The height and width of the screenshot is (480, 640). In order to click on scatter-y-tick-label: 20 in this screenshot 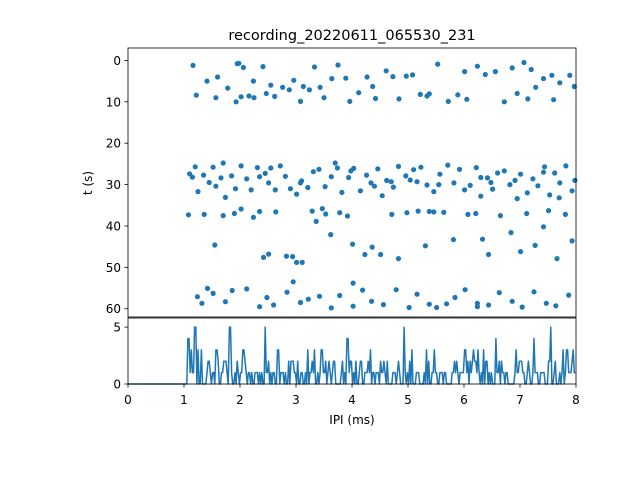, I will do `click(113, 144)`.